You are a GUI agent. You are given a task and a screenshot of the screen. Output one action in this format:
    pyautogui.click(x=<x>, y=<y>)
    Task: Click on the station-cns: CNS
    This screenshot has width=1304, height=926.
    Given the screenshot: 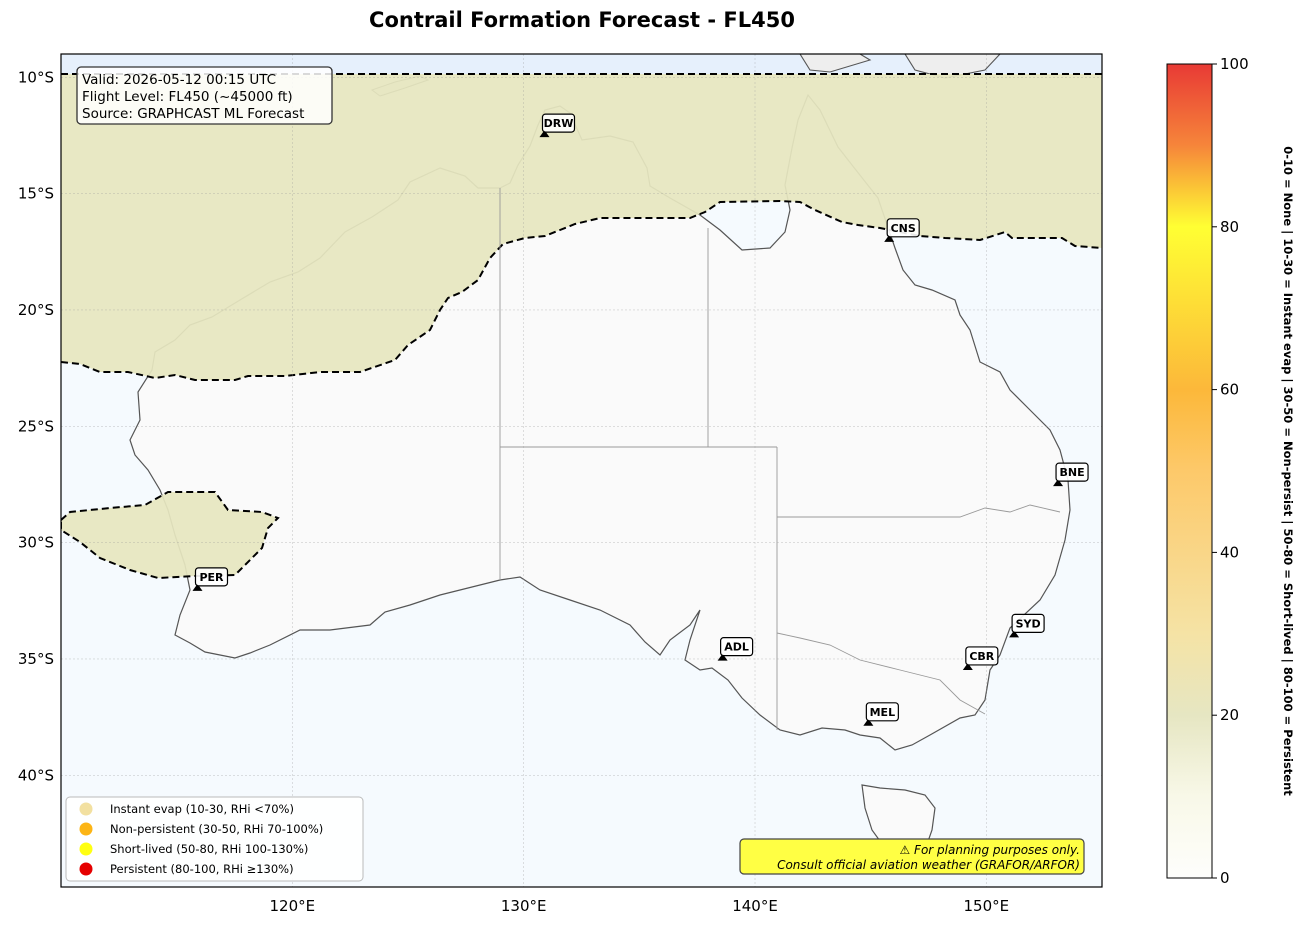 What is the action you would take?
    pyautogui.click(x=902, y=230)
    